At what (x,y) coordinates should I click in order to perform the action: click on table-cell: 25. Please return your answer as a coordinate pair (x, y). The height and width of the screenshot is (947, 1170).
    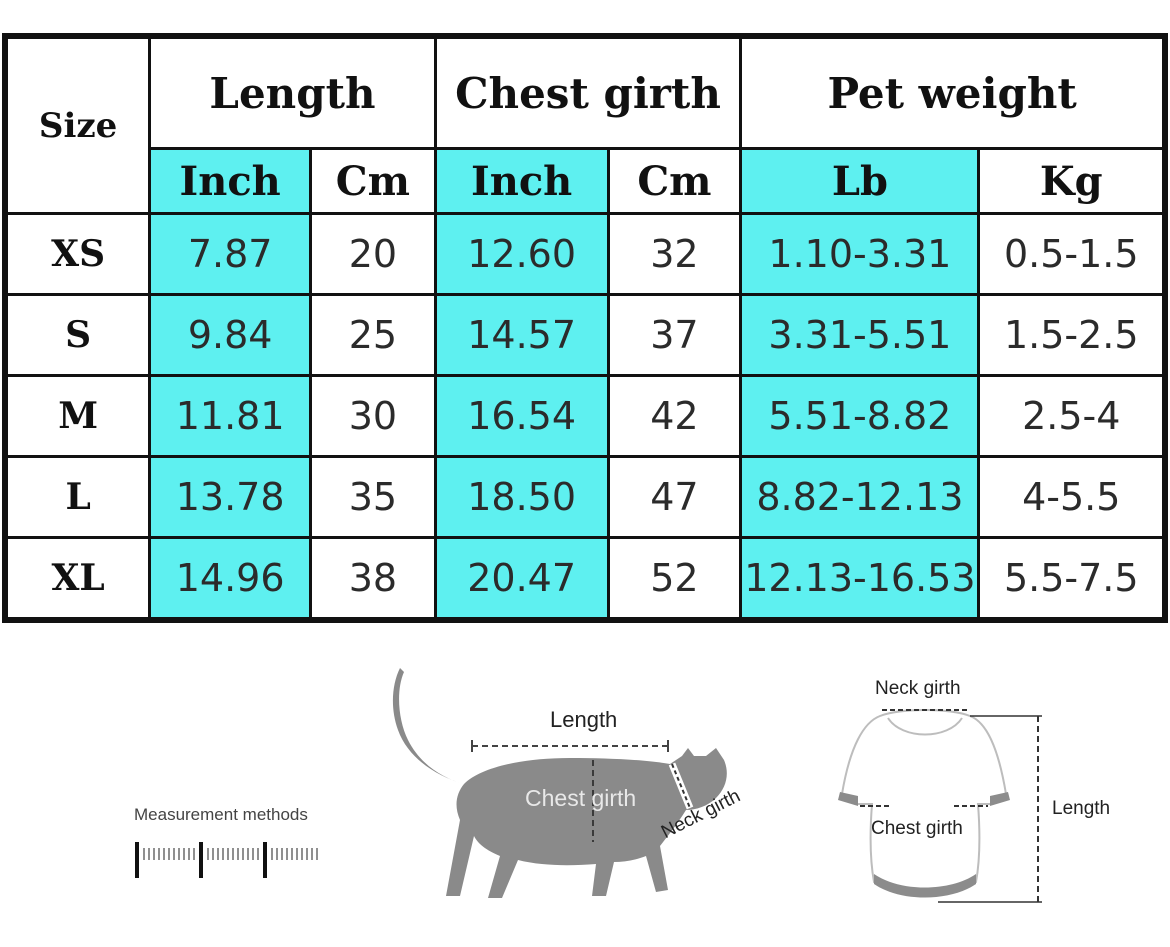
    Looking at the image, I should click on (373, 335).